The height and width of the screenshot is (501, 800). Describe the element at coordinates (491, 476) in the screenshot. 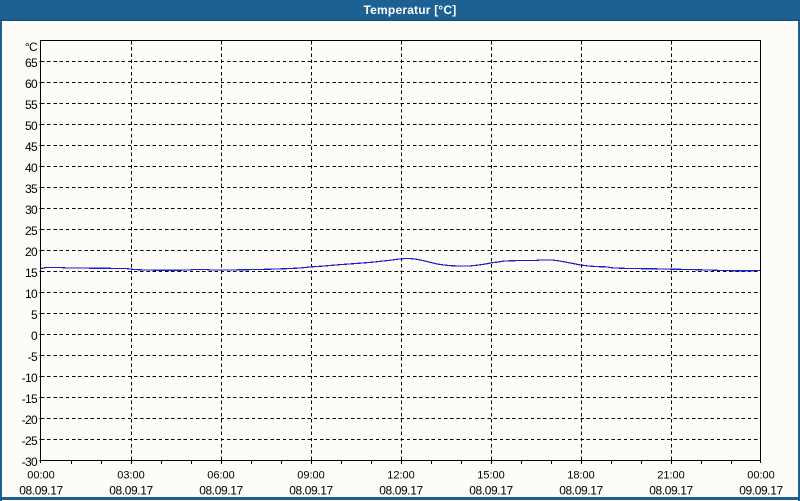

I see `svg-text: 15:00` at that location.